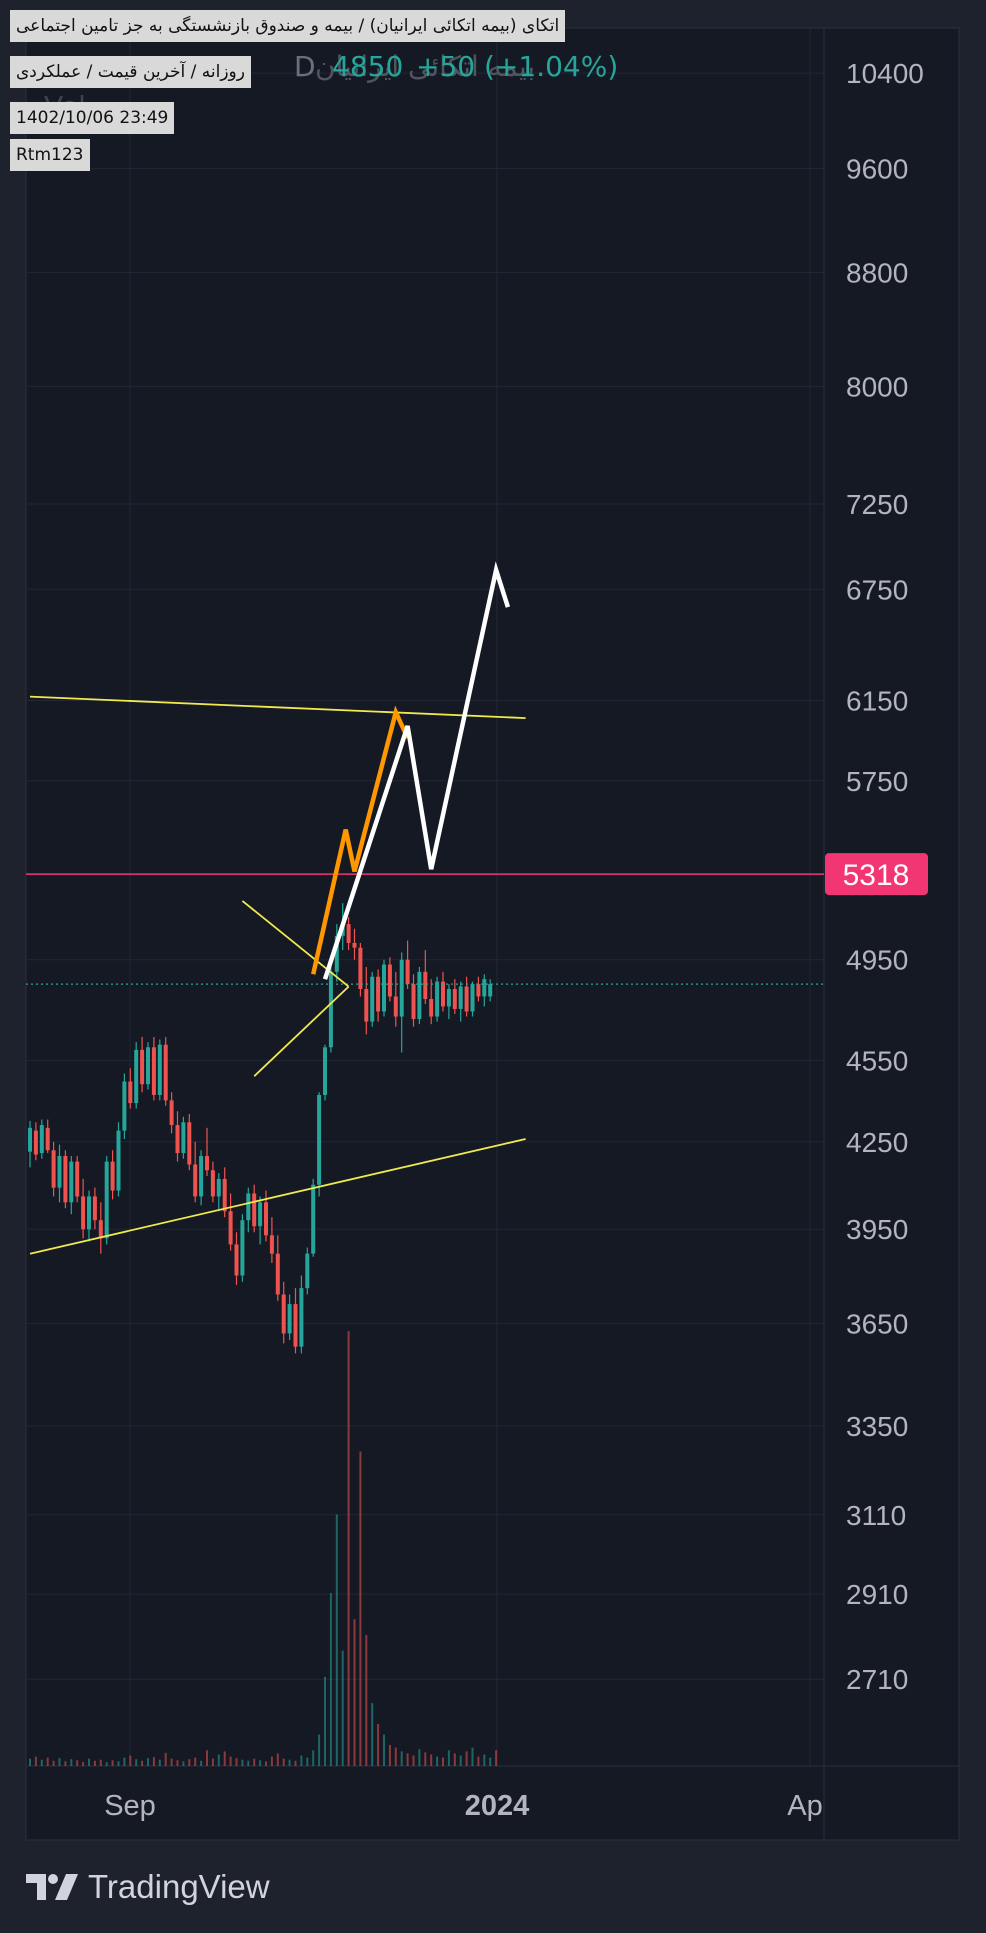  What do you see at coordinates (877, 1229) in the screenshot?
I see `price-tick-label: 3950` at bounding box center [877, 1229].